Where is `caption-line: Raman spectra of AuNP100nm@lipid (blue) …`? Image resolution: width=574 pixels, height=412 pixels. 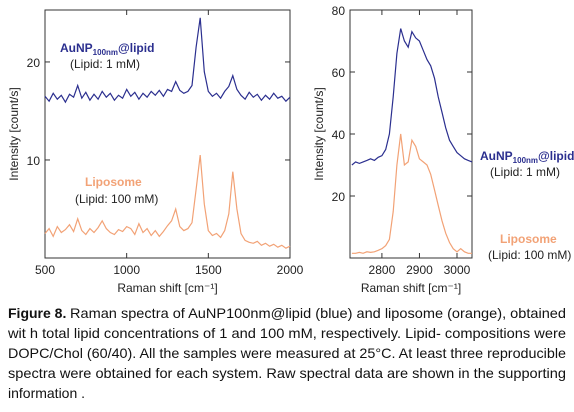 caption-line: Raman spectra of AuNP100nm@lipid (blue) … is located at coordinates (318, 313).